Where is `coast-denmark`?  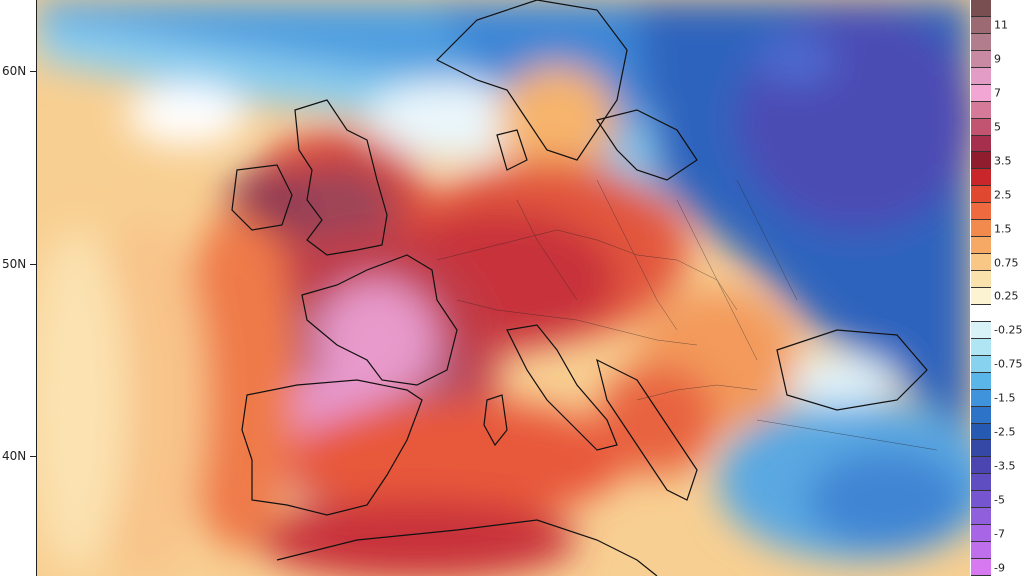
coast-denmark is located at coordinates (512, 150).